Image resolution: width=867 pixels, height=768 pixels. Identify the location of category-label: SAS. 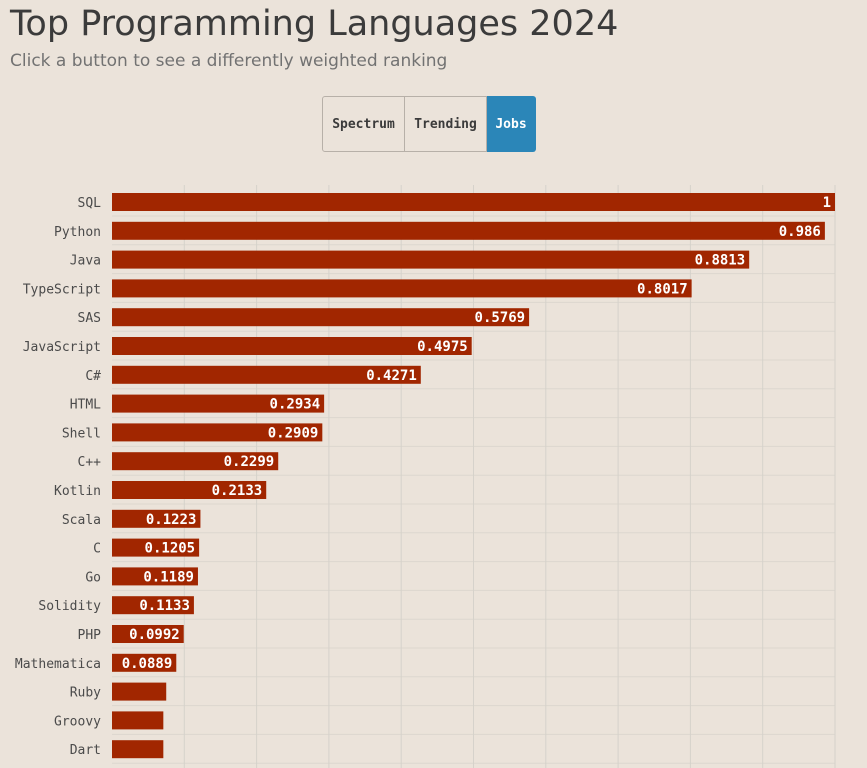
(89, 318).